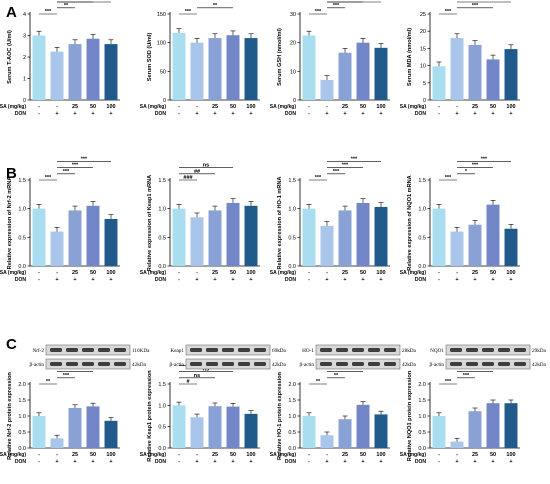 The height and width of the screenshot is (484, 550). I want to click on y-tick-label: 20, so click(423, 32).